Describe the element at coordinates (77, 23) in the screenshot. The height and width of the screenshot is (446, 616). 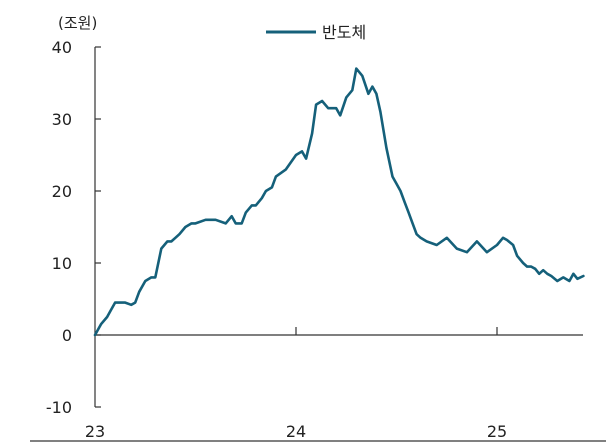
I see `y-axis-unit-label: (조원)` at that location.